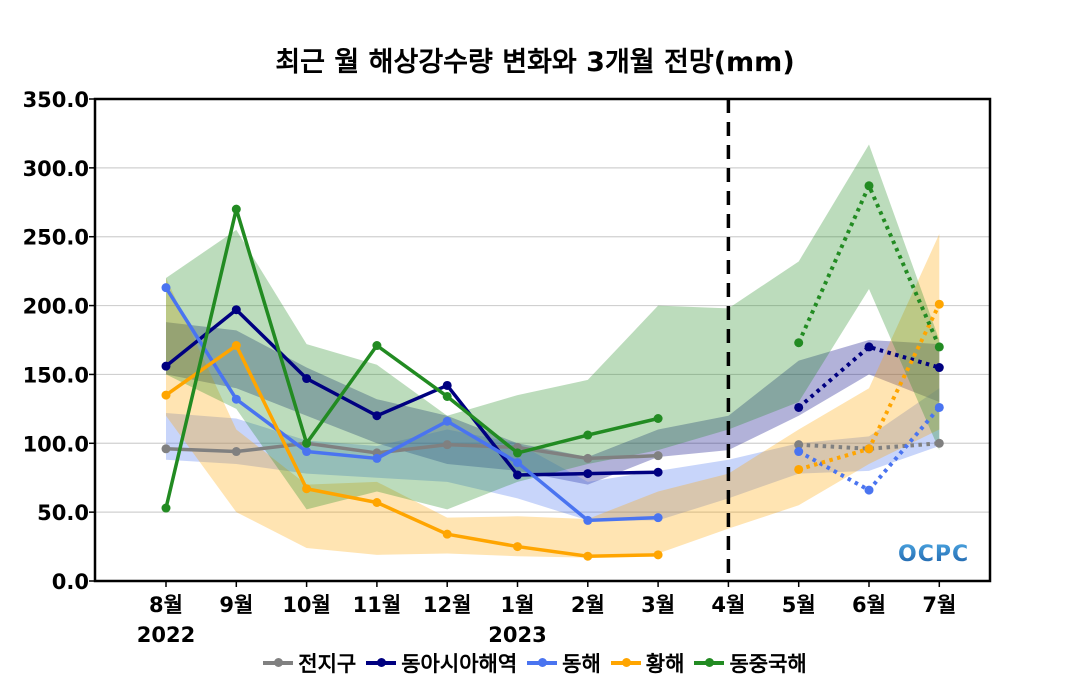 The width and height of the screenshot is (1070, 700). What do you see at coordinates (166, 605) in the screenshot?
I see `x-tick-label: 8월` at bounding box center [166, 605].